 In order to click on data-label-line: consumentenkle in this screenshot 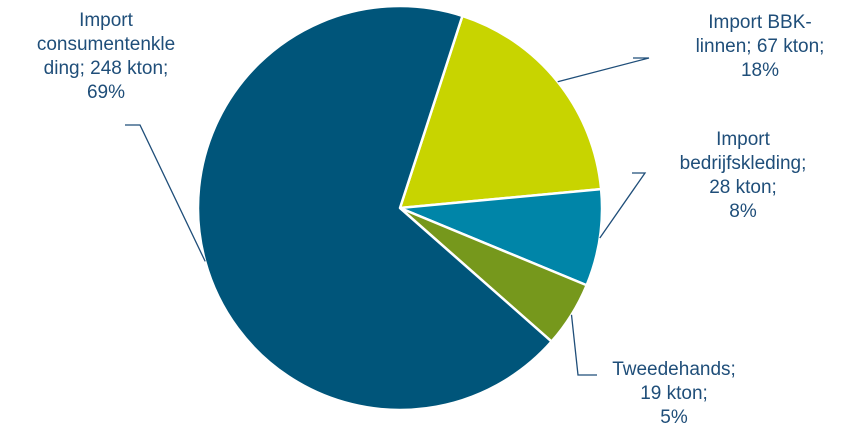, I will do `click(106, 44)`.